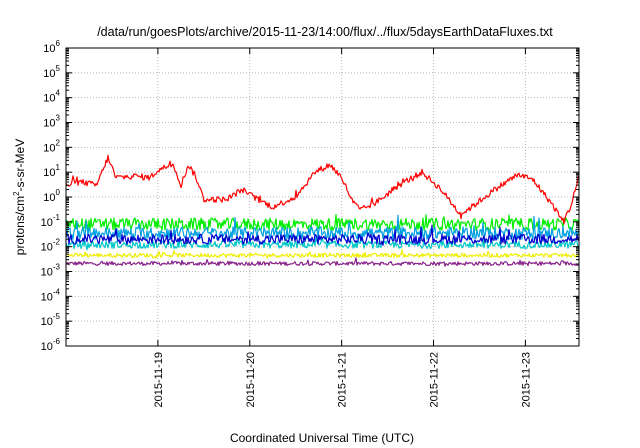 This screenshot has width=640, height=448. Describe the element at coordinates (19, 197) in the screenshot. I see `y-axis-label: protons/cm2-s-sr-MeV` at that location.